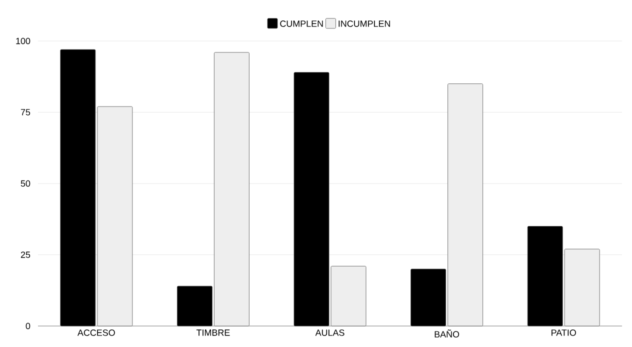 This screenshot has width=632, height=347. What do you see at coordinates (301, 23) in the screenshot?
I see `legend-label: CUMPLEN` at bounding box center [301, 23].